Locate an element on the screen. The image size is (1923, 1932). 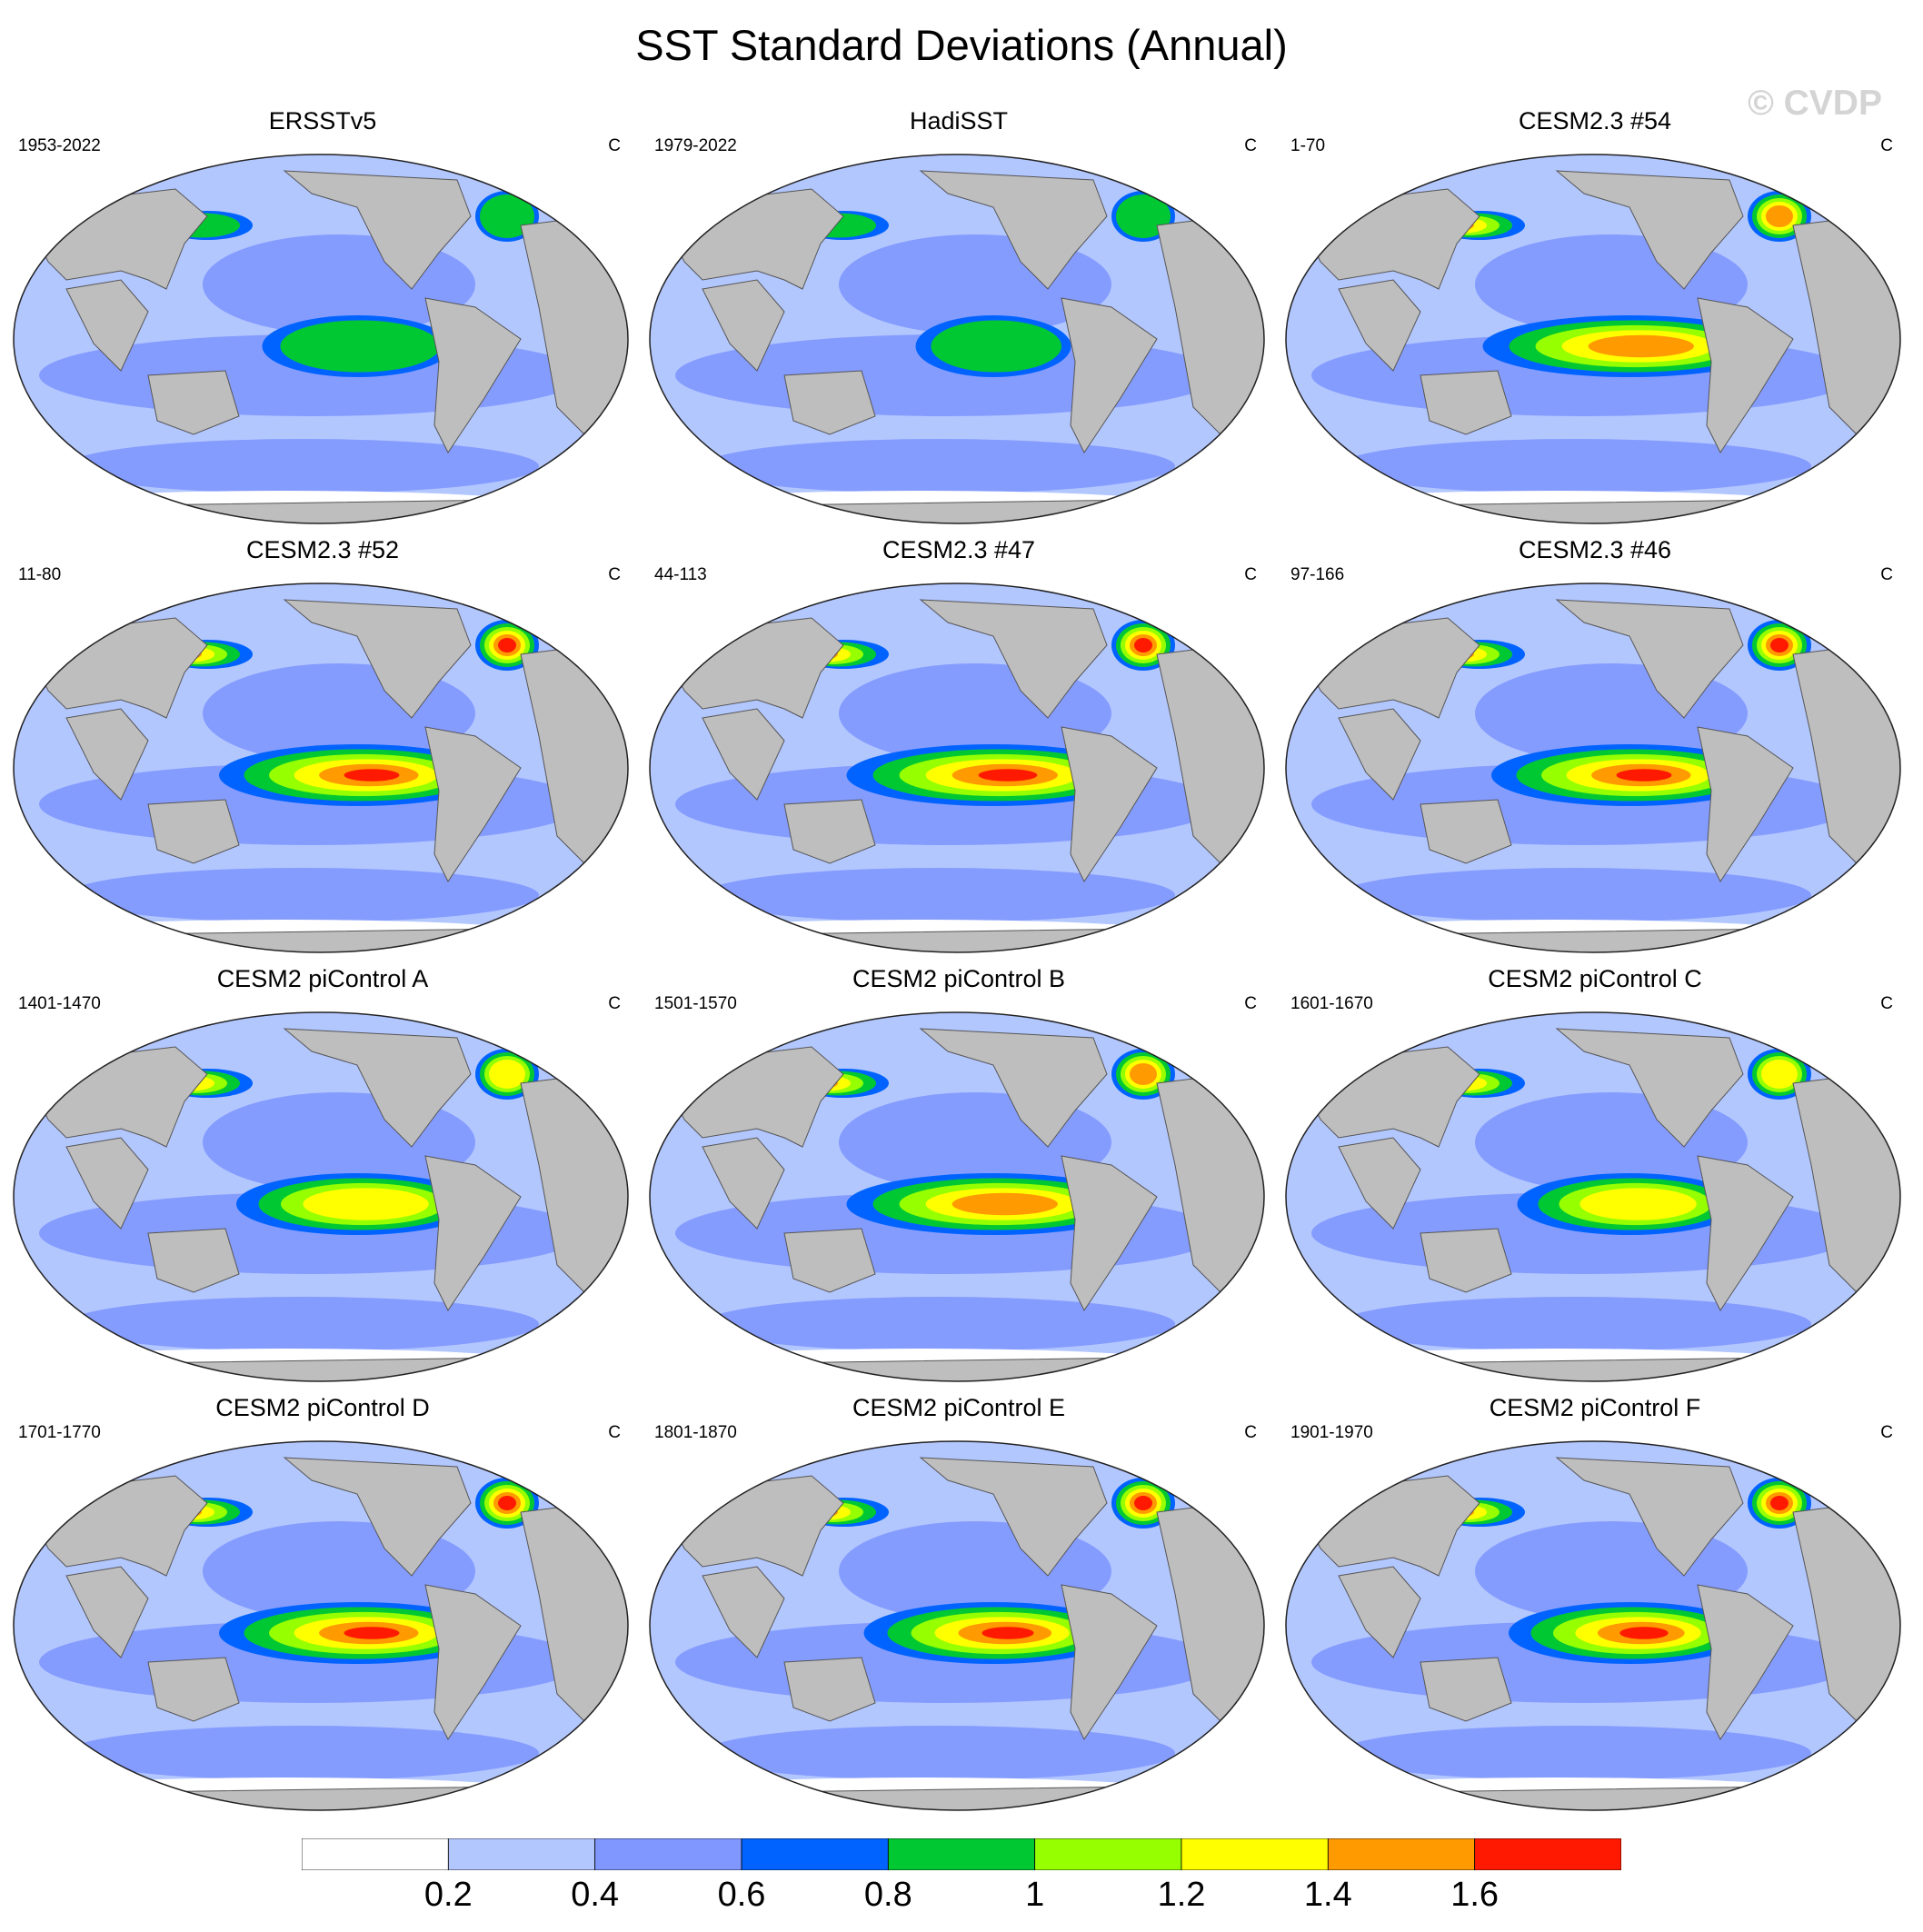
panel-period: 1953-2022 is located at coordinates (59, 145).